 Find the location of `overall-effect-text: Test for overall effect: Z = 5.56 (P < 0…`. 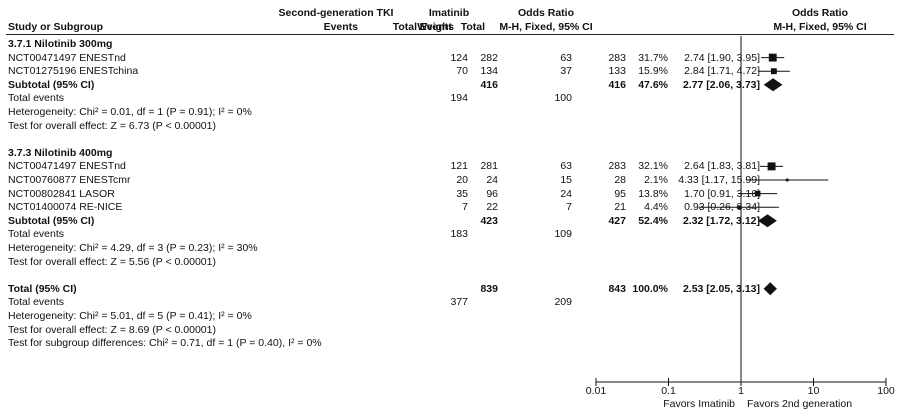

overall-effect-text: Test for overall effect: Z = 5.56 (P < 0… is located at coordinates (112, 261).